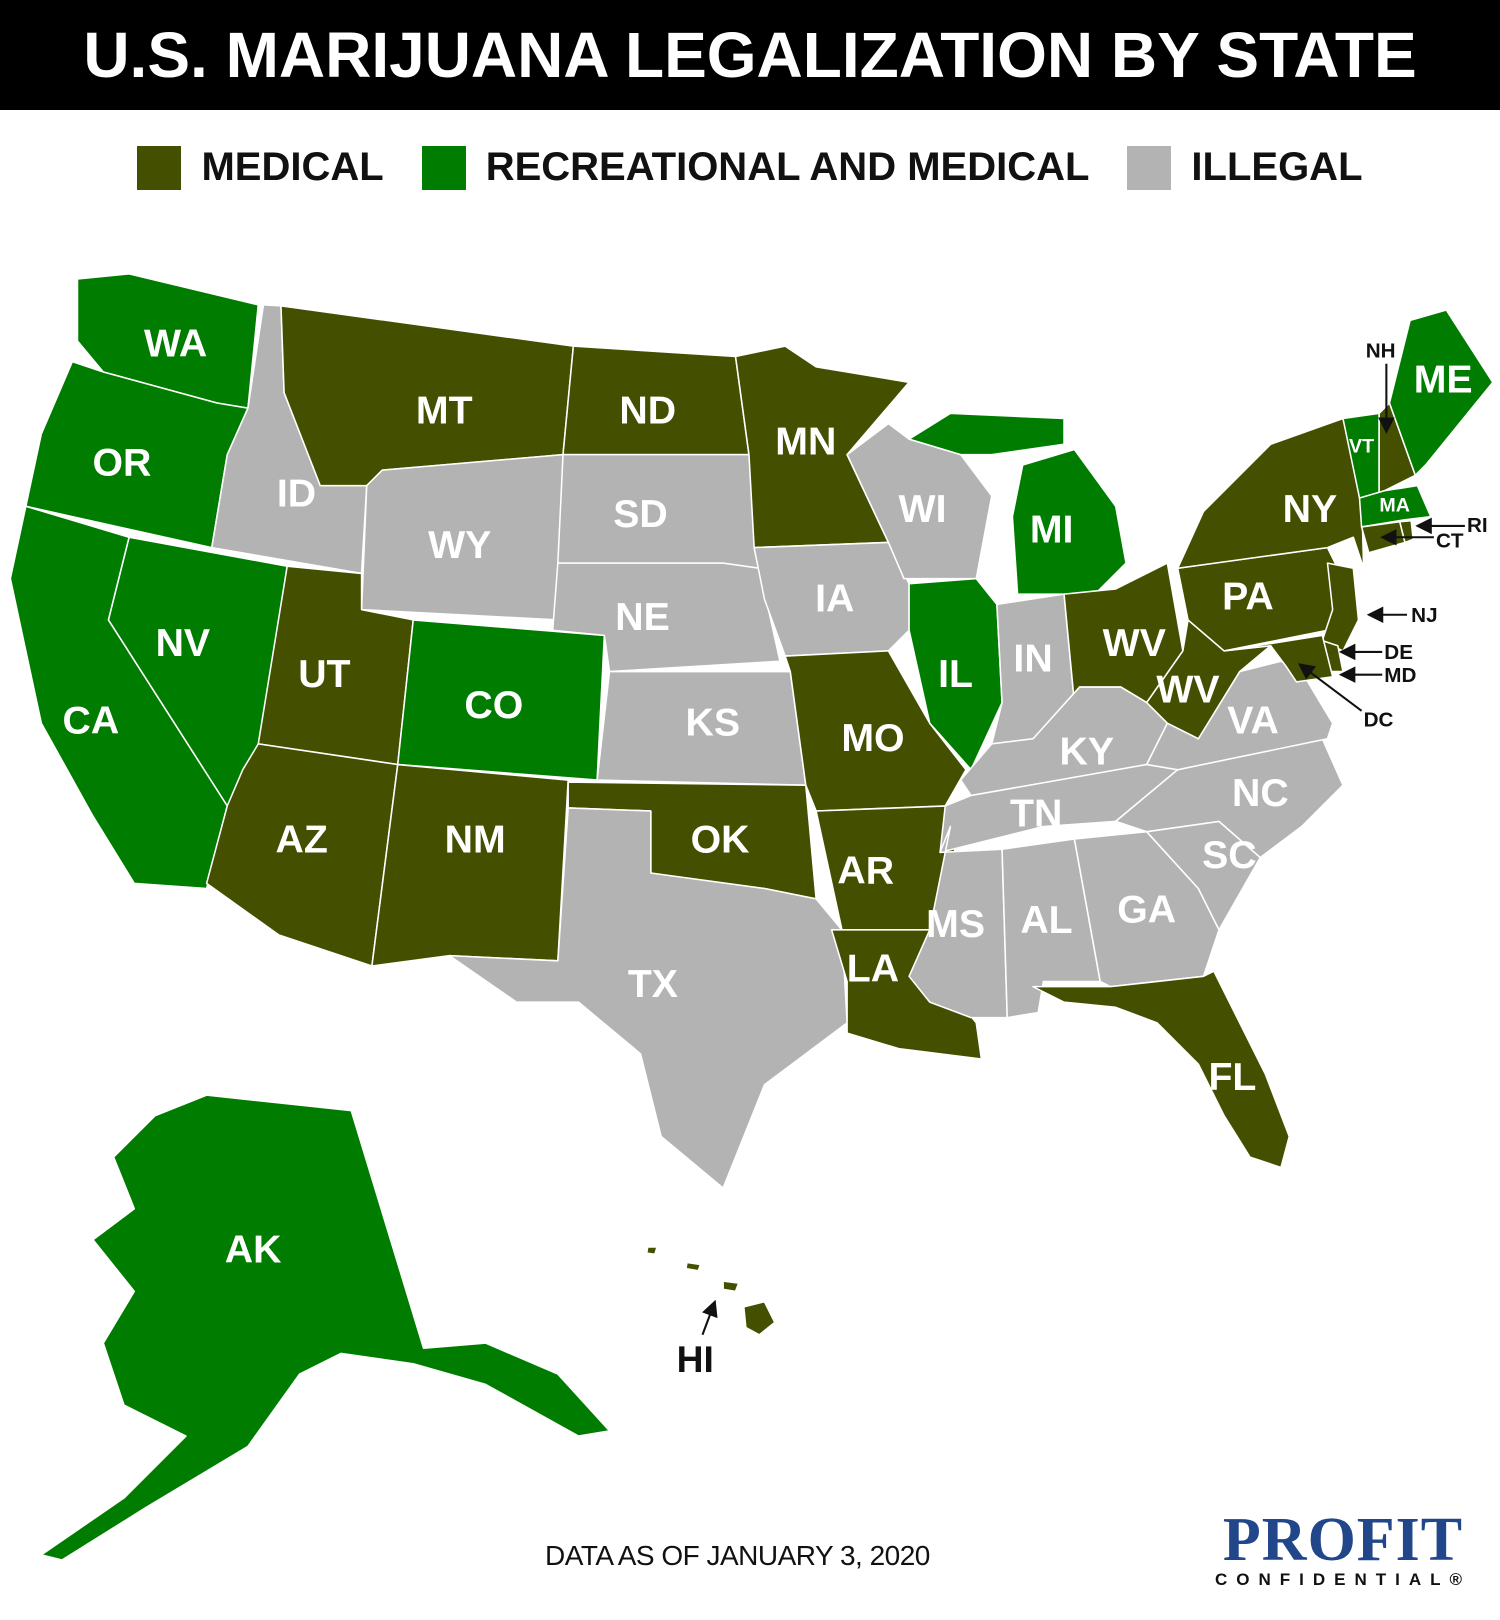  What do you see at coordinates (459, 545) in the screenshot?
I see `label-wy: WY` at bounding box center [459, 545].